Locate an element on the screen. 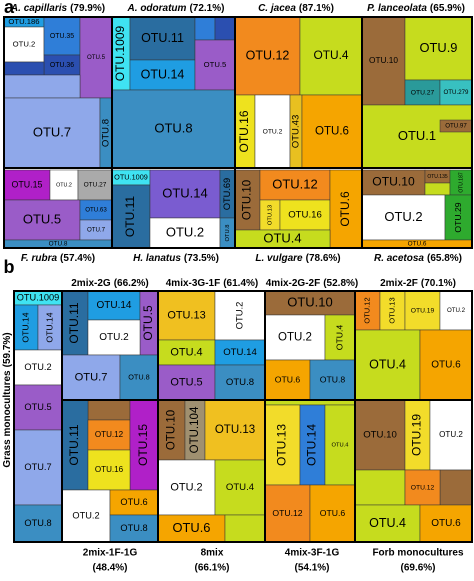 This screenshot has width=474, height=581. panel-title: C. jacea (87.1%) is located at coordinates (296, 8).